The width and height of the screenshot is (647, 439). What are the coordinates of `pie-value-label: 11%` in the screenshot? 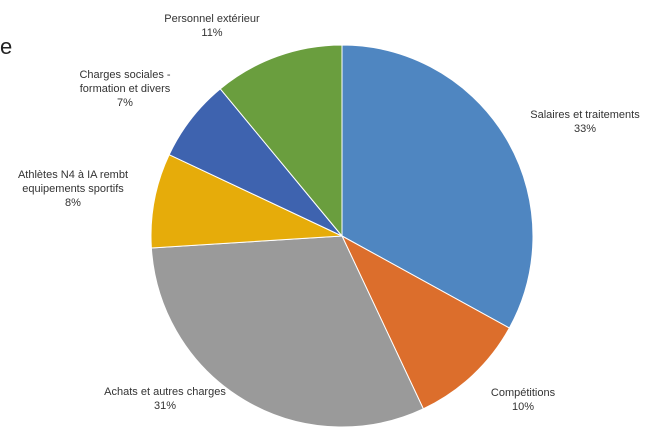 It's located at (211, 33).